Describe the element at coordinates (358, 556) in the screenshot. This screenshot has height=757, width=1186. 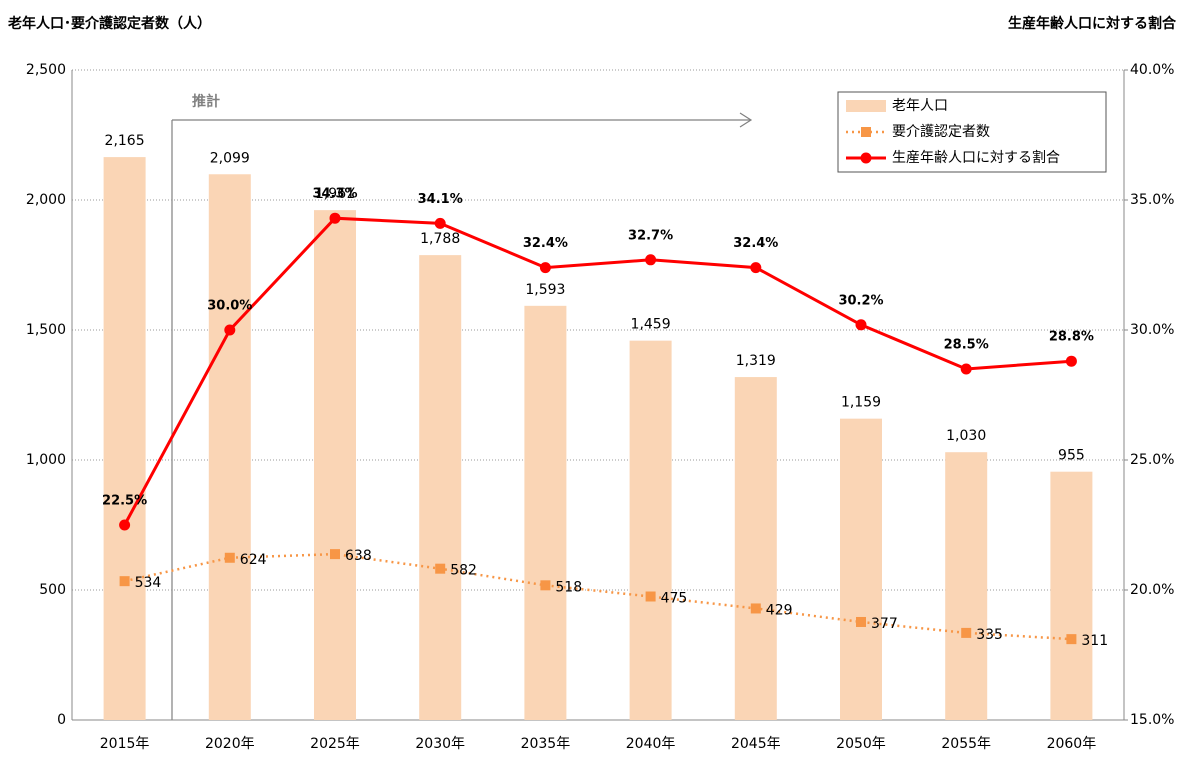
I see `point-label: 638` at that location.